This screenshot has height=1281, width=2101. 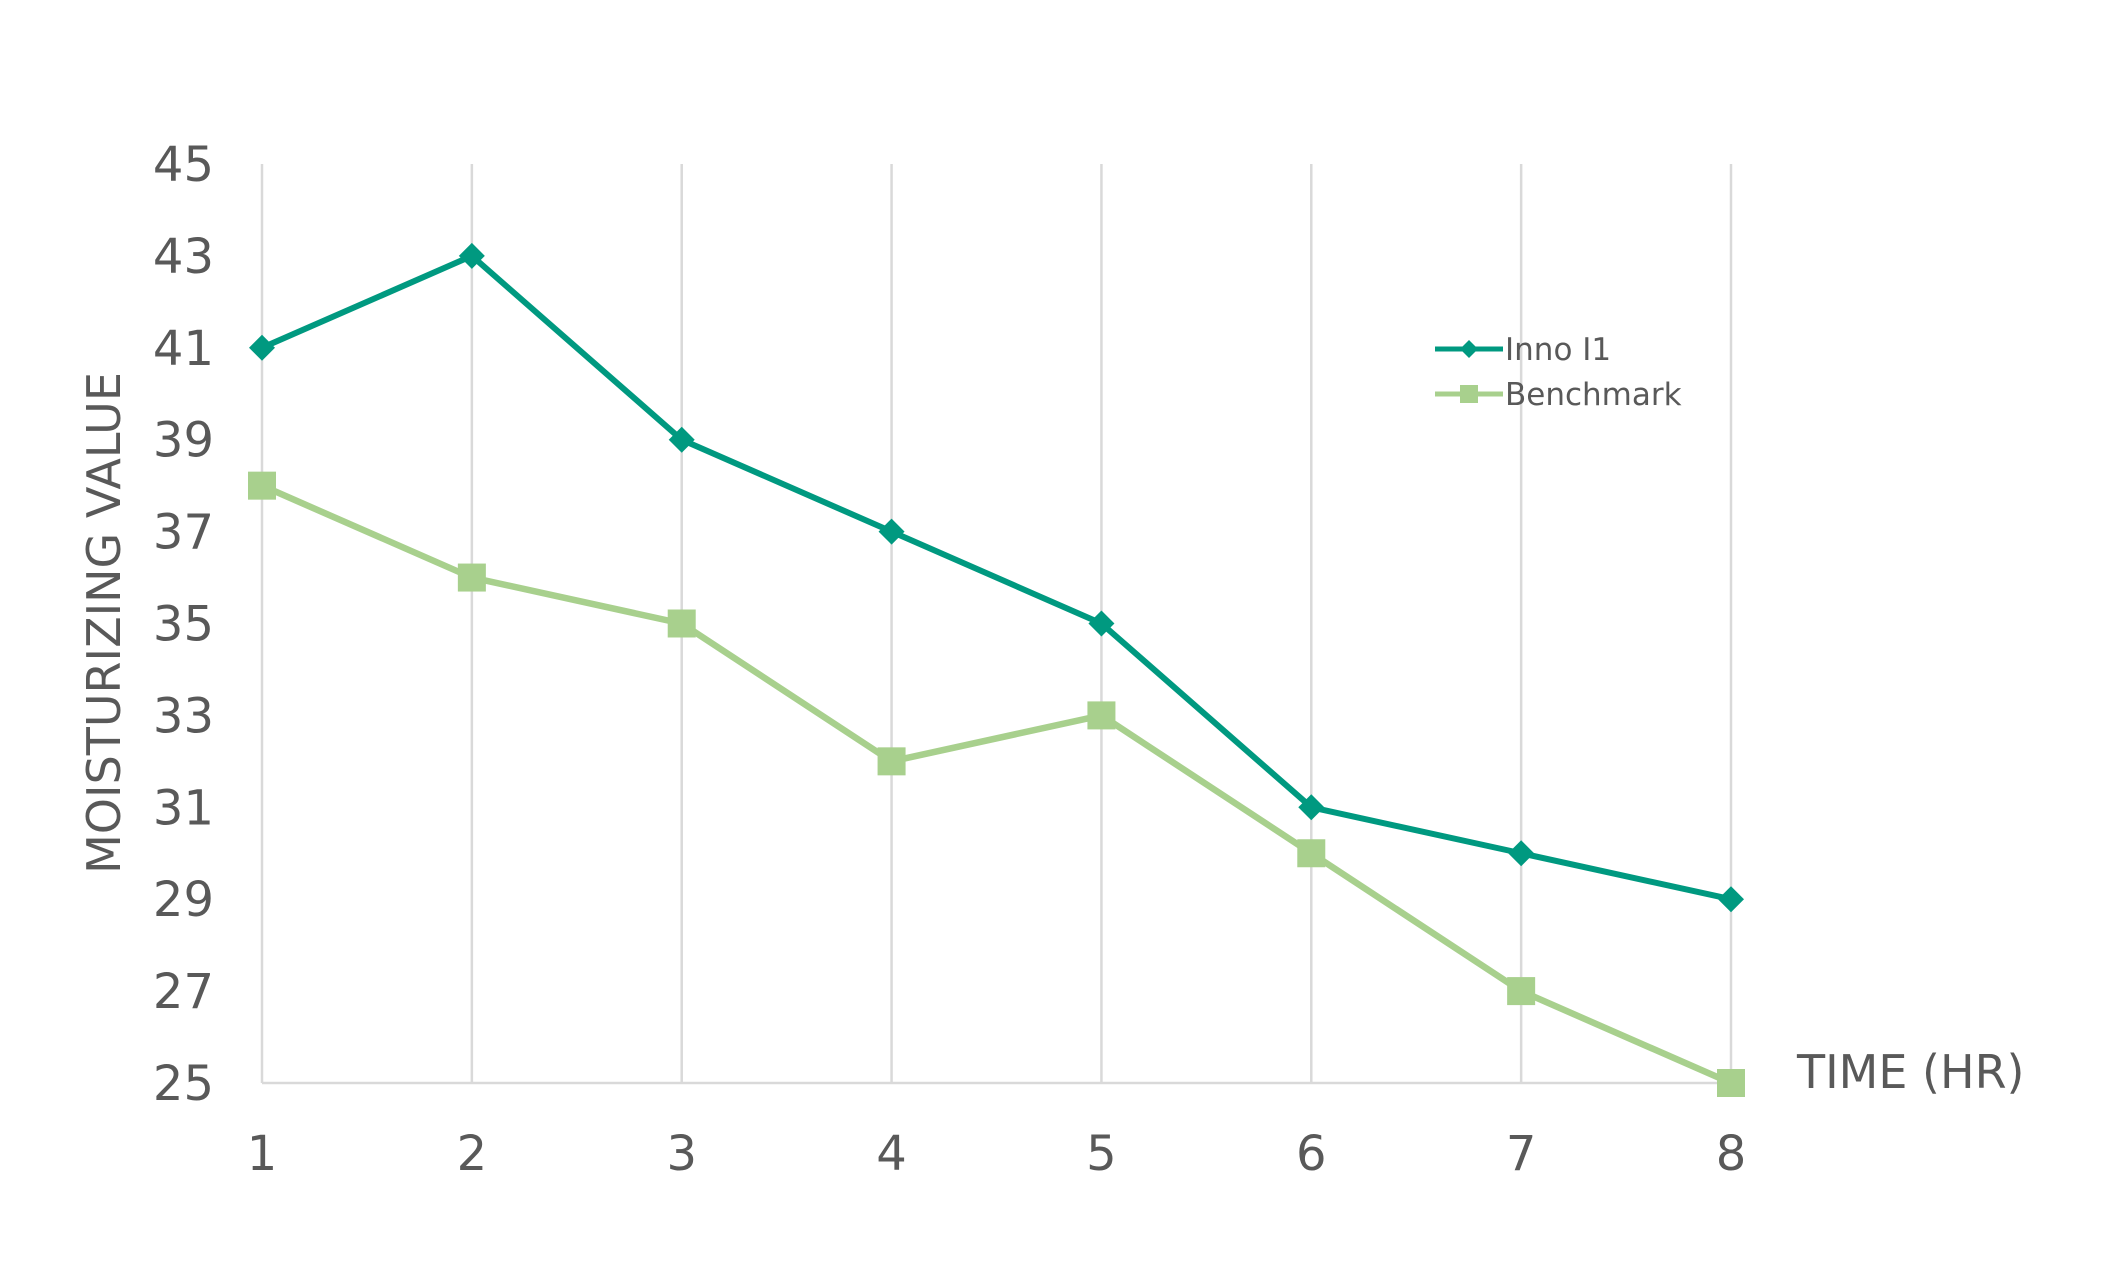 I want to click on x-tick-label: 3, so click(x=681, y=1154).